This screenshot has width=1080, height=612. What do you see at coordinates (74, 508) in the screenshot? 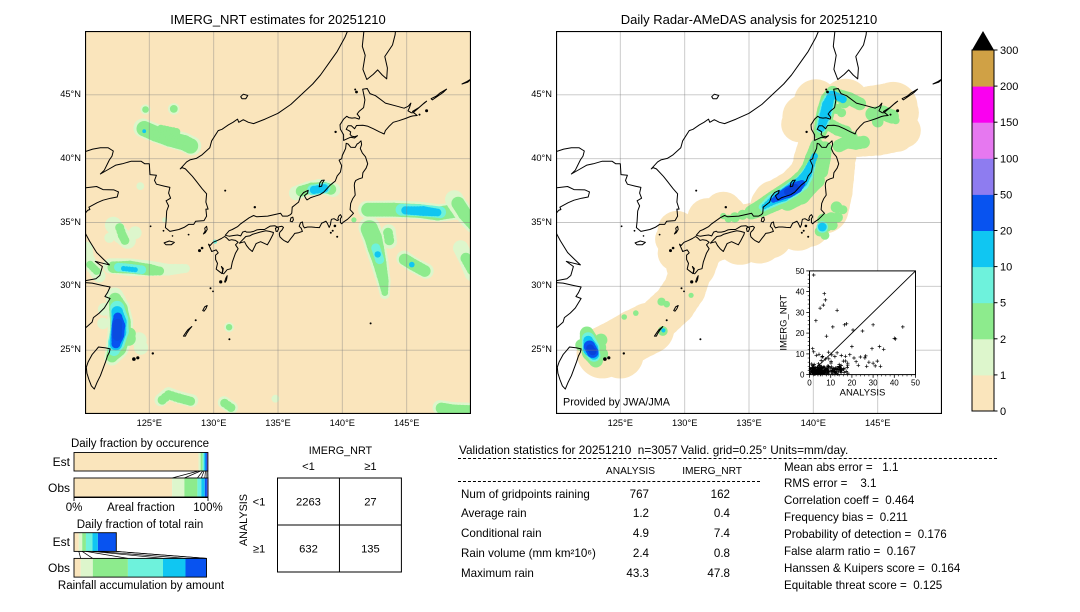
I see `svg-text: 0%` at bounding box center [74, 508].